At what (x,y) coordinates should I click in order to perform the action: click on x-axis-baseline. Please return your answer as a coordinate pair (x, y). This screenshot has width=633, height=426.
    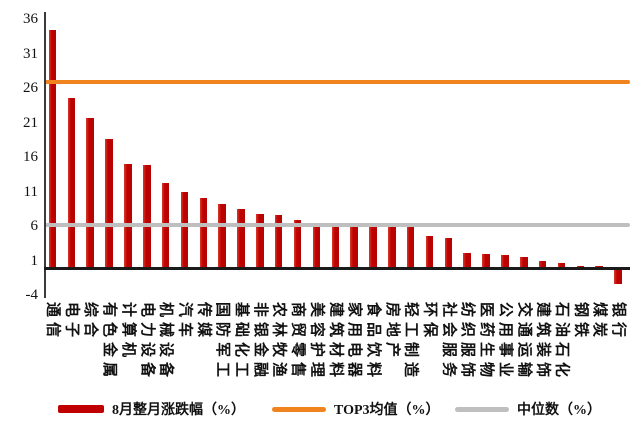
    Looking at the image, I should click on (337, 268).